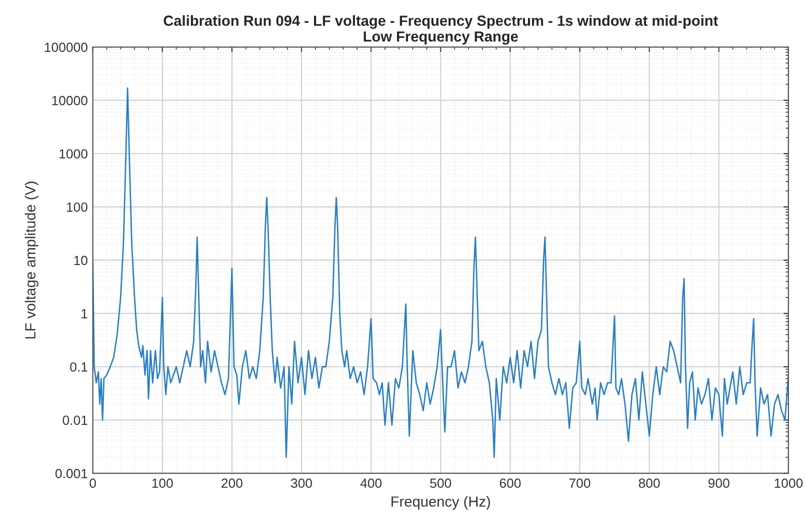  What do you see at coordinates (75, 420) in the screenshot?
I see `y-tick-label: 0.01` at bounding box center [75, 420].